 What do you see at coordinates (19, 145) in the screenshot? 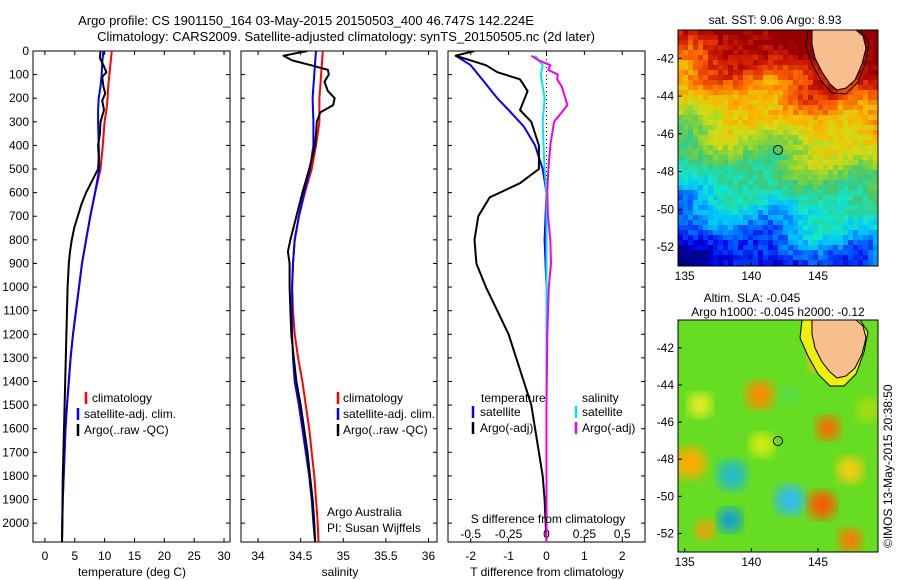
I see `depth-tick-label: 400` at bounding box center [19, 145].